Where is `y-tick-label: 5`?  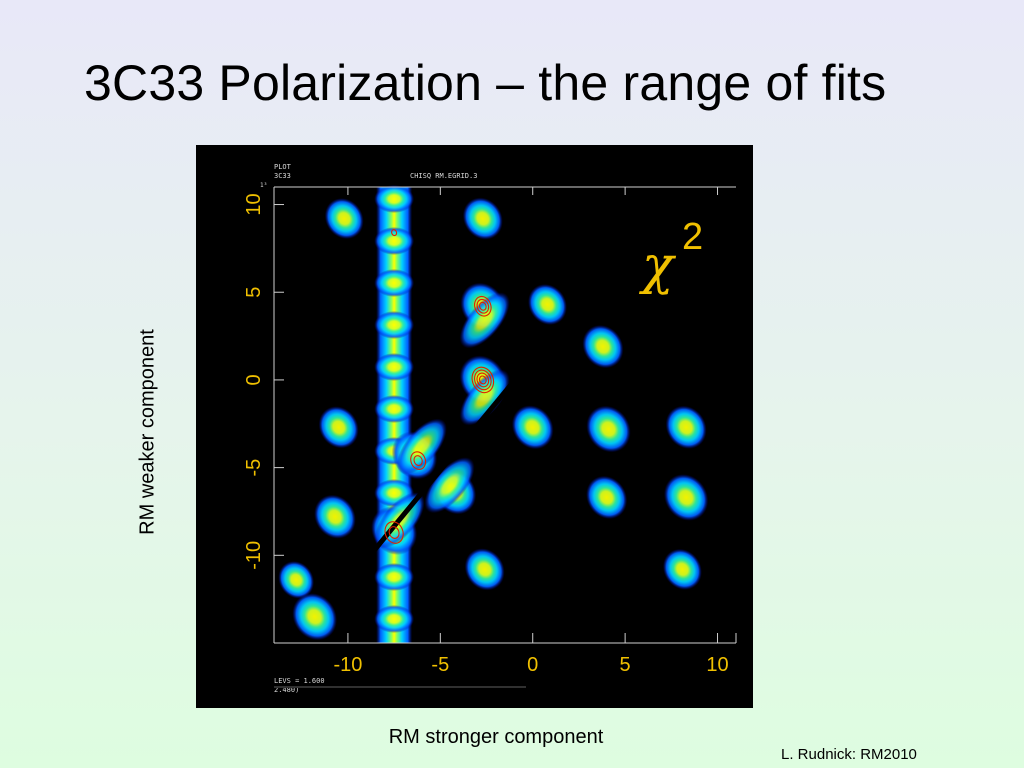 y-tick-label: 5 is located at coordinates (254, 292).